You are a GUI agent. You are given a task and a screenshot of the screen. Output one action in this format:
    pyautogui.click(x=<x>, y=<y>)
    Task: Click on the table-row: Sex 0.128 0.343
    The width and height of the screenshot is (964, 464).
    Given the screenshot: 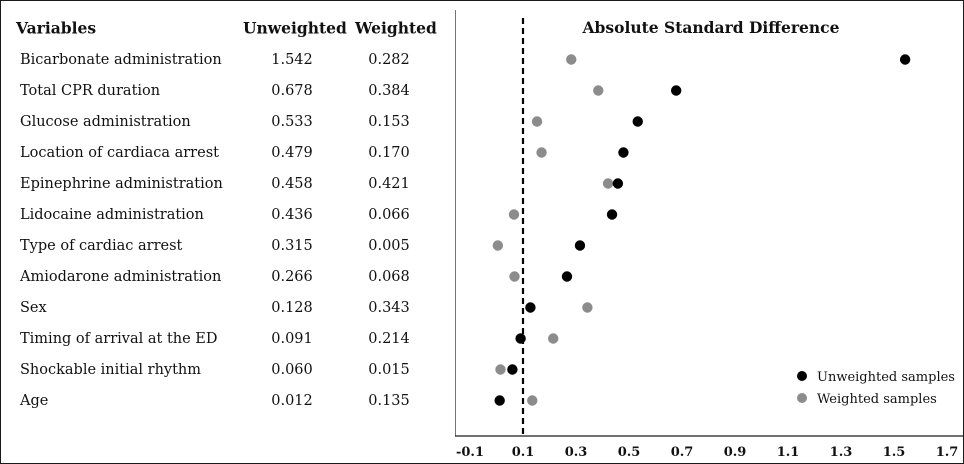 What is the action you would take?
    pyautogui.click(x=227, y=307)
    